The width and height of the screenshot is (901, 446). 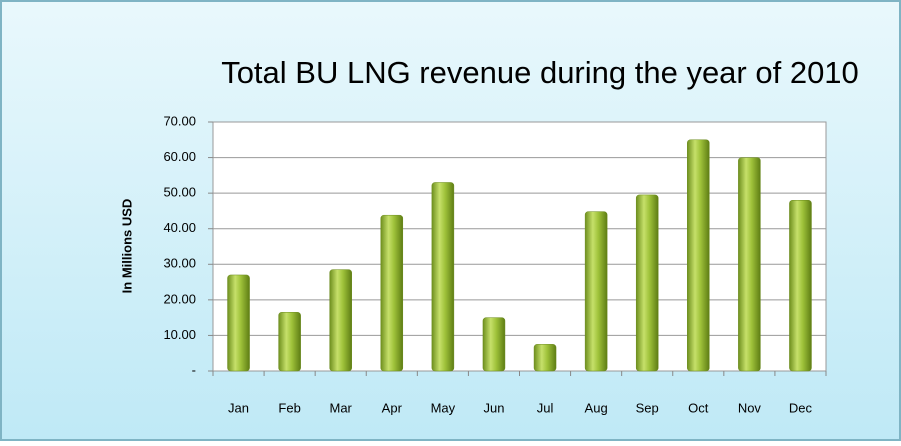 What do you see at coordinates (179, 263) in the screenshot?
I see `y-tick-label: 30.00` at bounding box center [179, 263].